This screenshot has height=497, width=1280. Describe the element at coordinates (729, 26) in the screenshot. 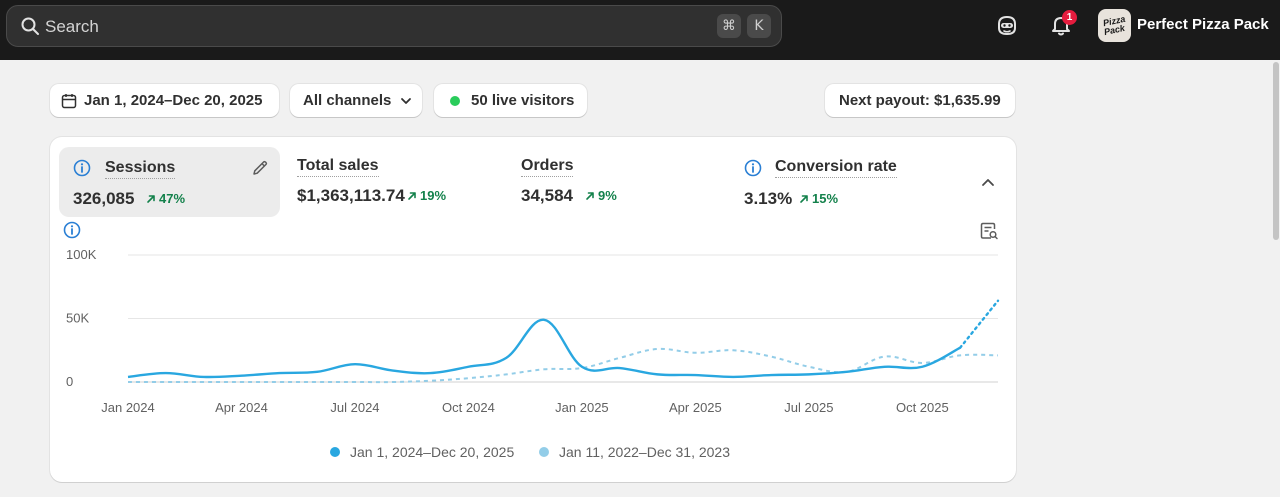

I see `command-key: ⌘` at that location.